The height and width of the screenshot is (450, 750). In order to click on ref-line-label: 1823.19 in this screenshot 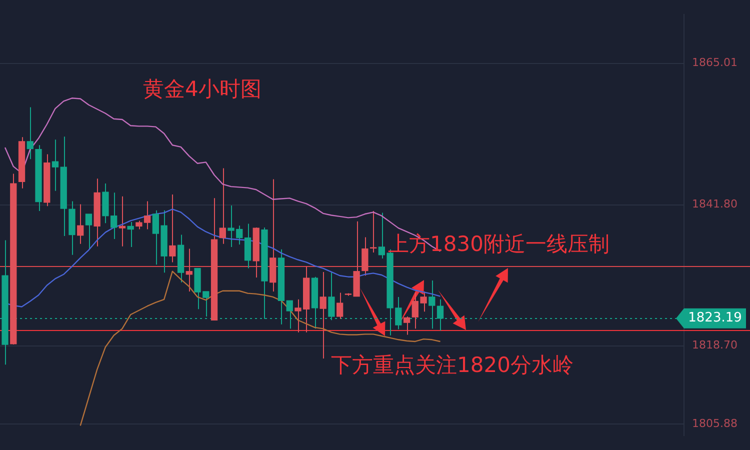, I will do `click(715, 318)`.